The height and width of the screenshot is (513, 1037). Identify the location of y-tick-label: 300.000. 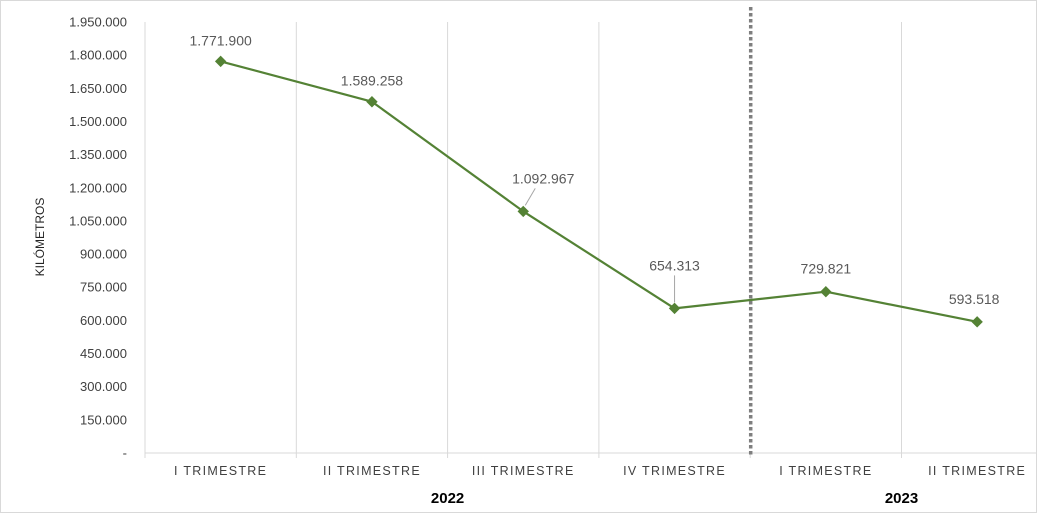
(103, 386).